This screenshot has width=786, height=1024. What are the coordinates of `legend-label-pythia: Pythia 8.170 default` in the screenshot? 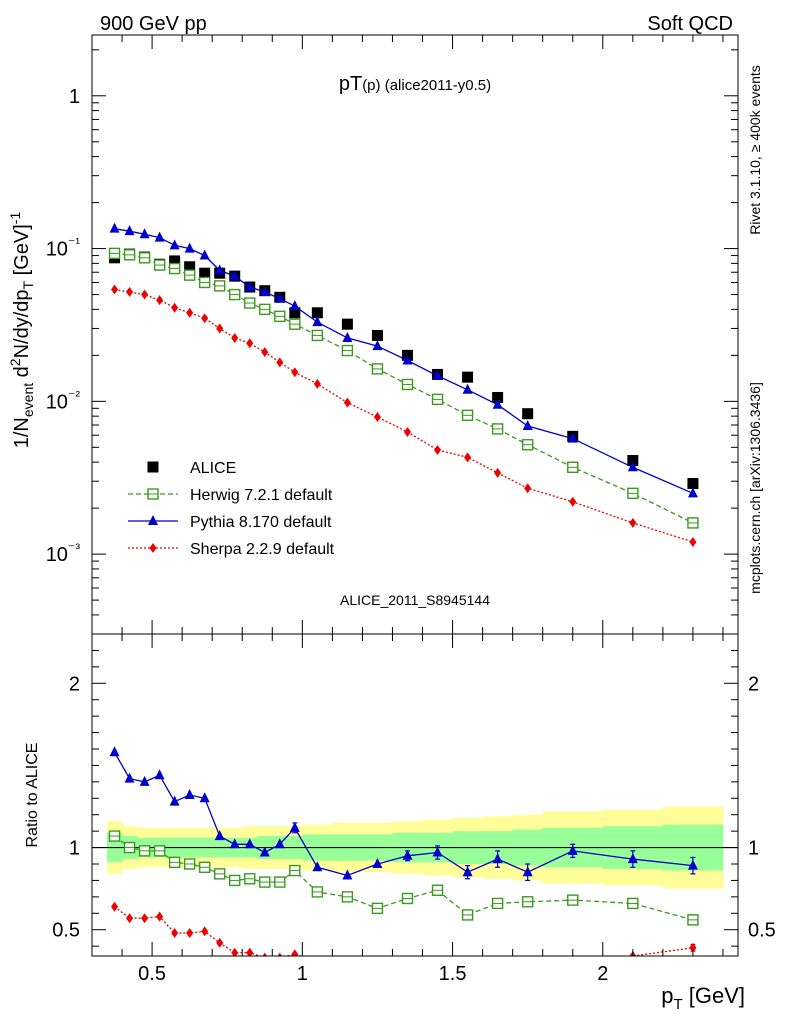 It's located at (261, 522).